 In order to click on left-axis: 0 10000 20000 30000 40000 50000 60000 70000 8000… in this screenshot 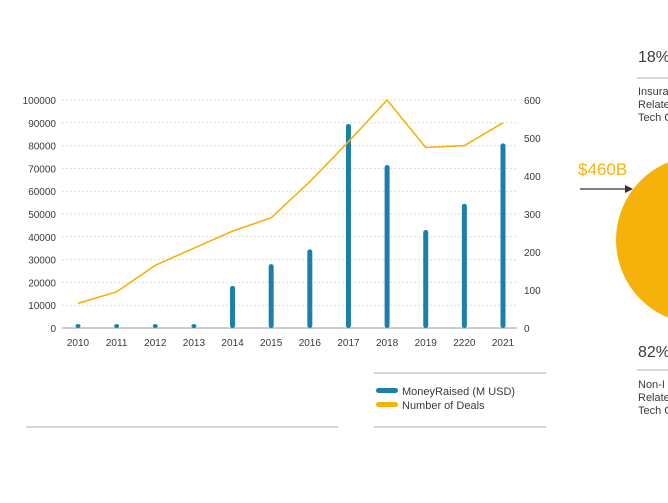, I will do `click(40, 215)`.